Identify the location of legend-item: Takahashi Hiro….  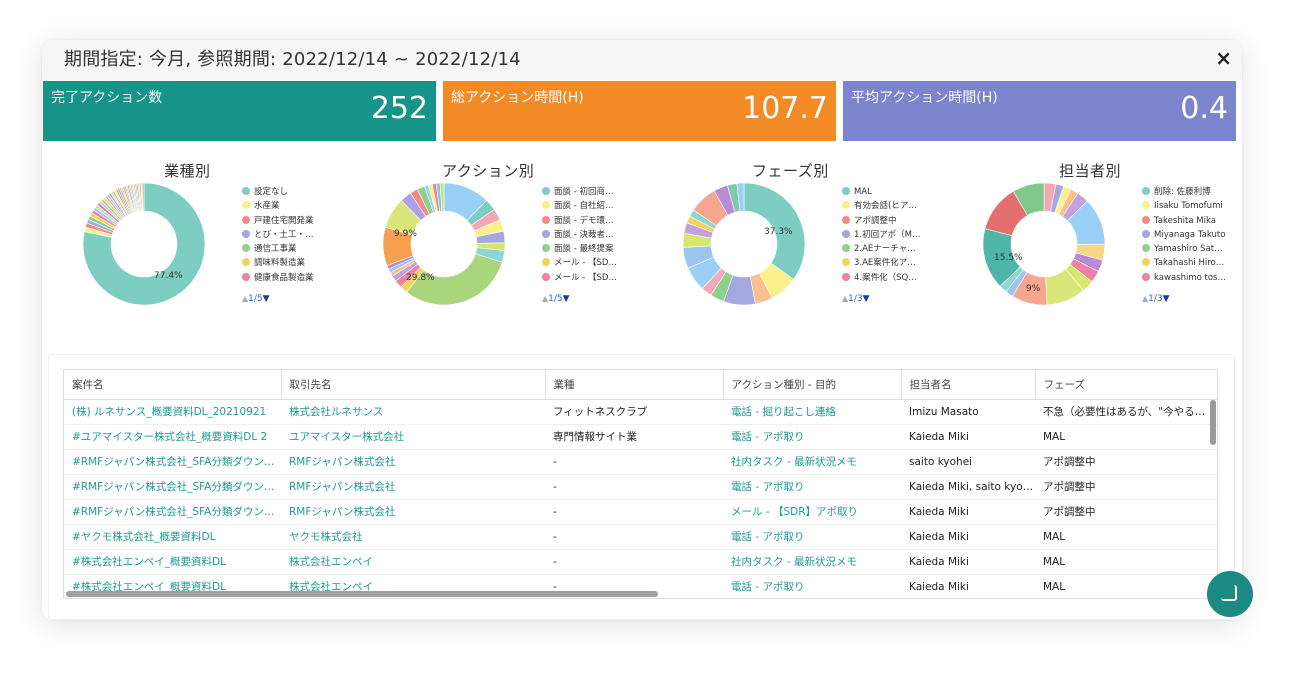
(1184, 263).